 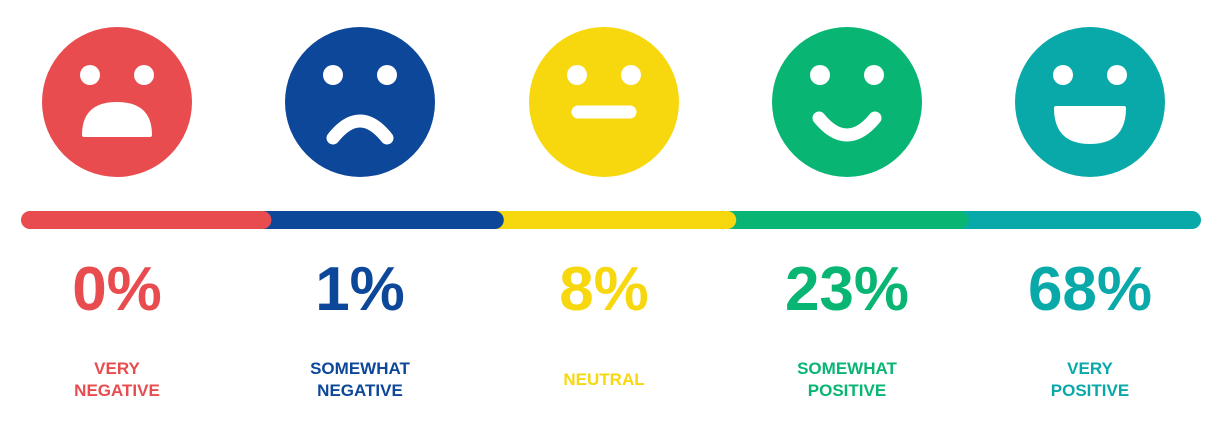 What do you see at coordinates (360, 289) in the screenshot?
I see `percent: 1%` at bounding box center [360, 289].